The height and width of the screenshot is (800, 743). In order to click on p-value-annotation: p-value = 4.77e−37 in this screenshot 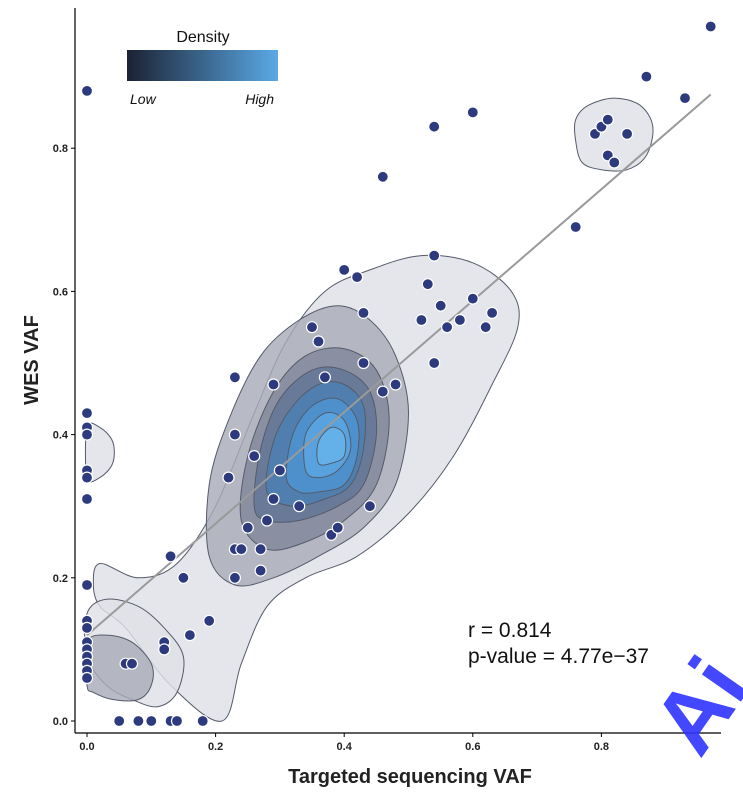, I will do `click(558, 656)`.